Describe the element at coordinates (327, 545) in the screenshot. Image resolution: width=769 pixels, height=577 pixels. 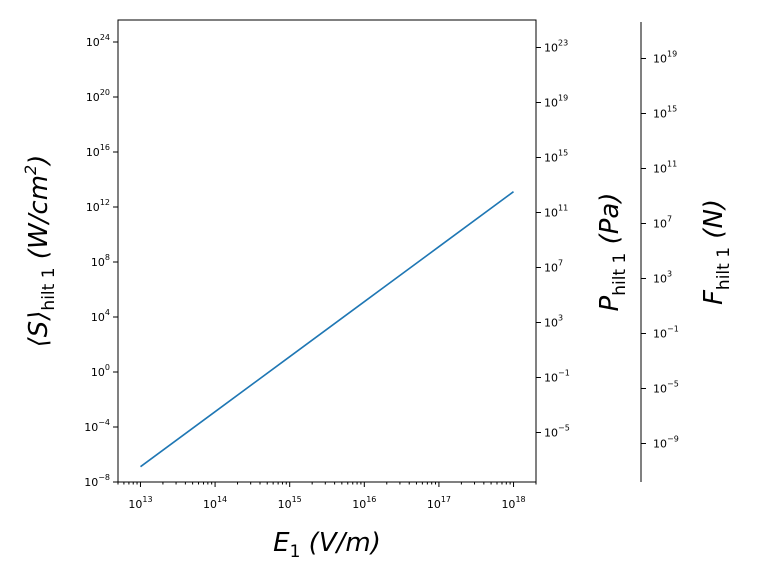
I see `x-axis-label: E1 (V/m)` at that location.